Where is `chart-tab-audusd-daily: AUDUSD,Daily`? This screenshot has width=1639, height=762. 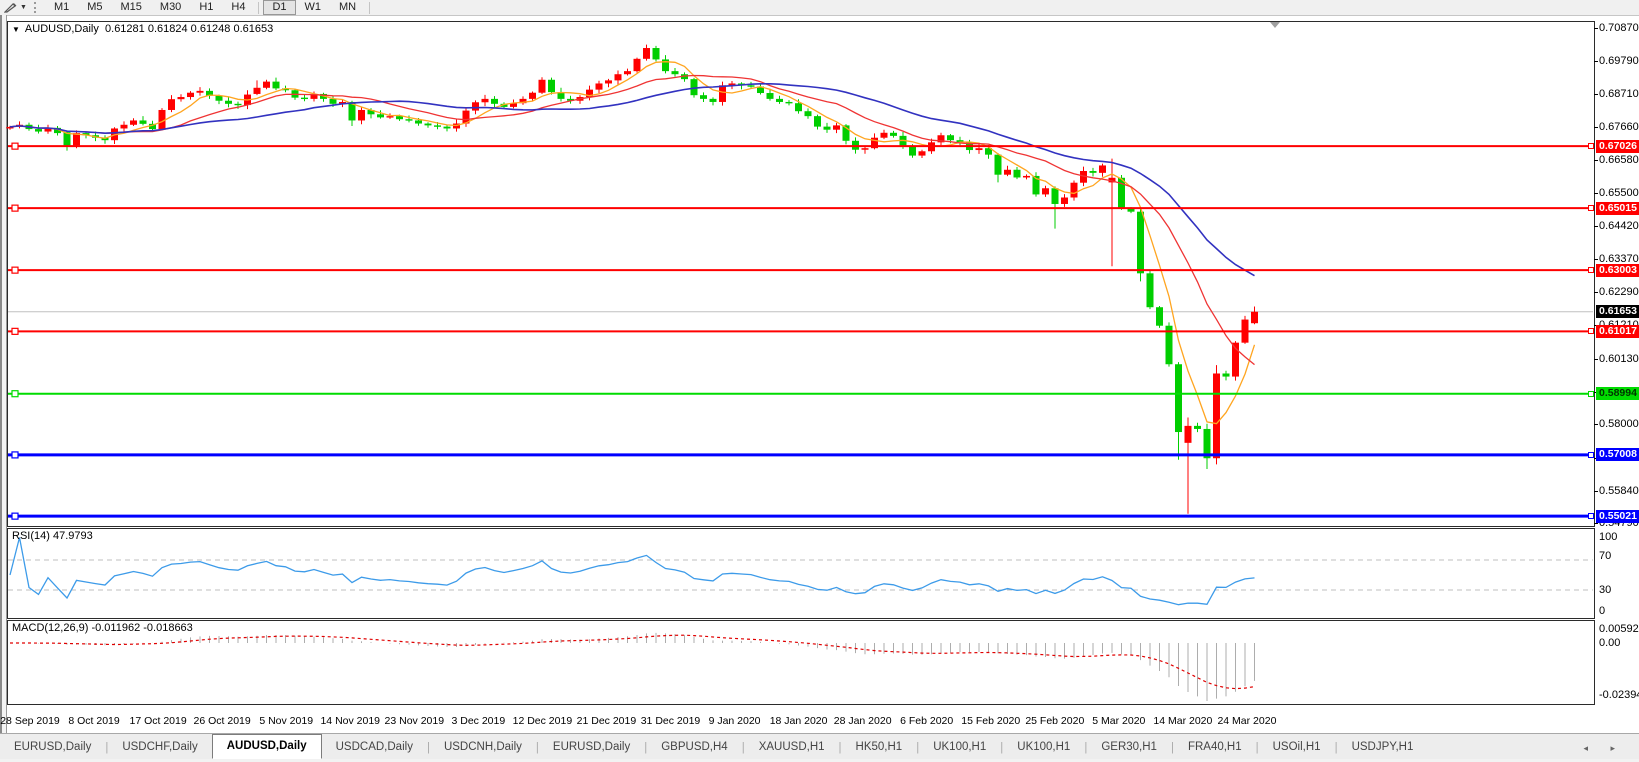
chart-tab-audusd-daily: AUDUSD,Daily is located at coordinates (266, 746).